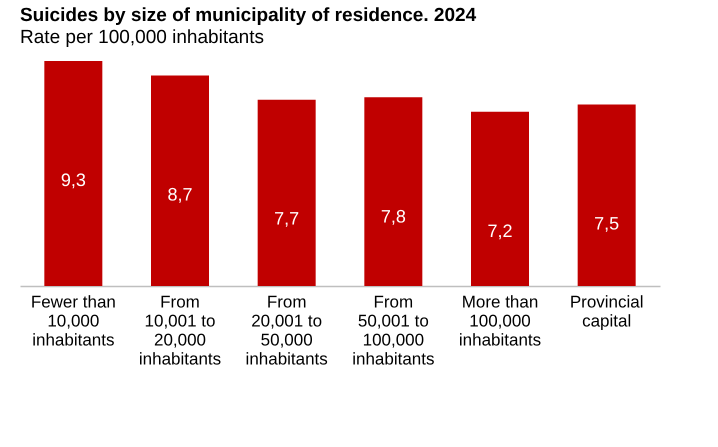  I want to click on x-tick-label: Provincial capital, so click(607, 311).